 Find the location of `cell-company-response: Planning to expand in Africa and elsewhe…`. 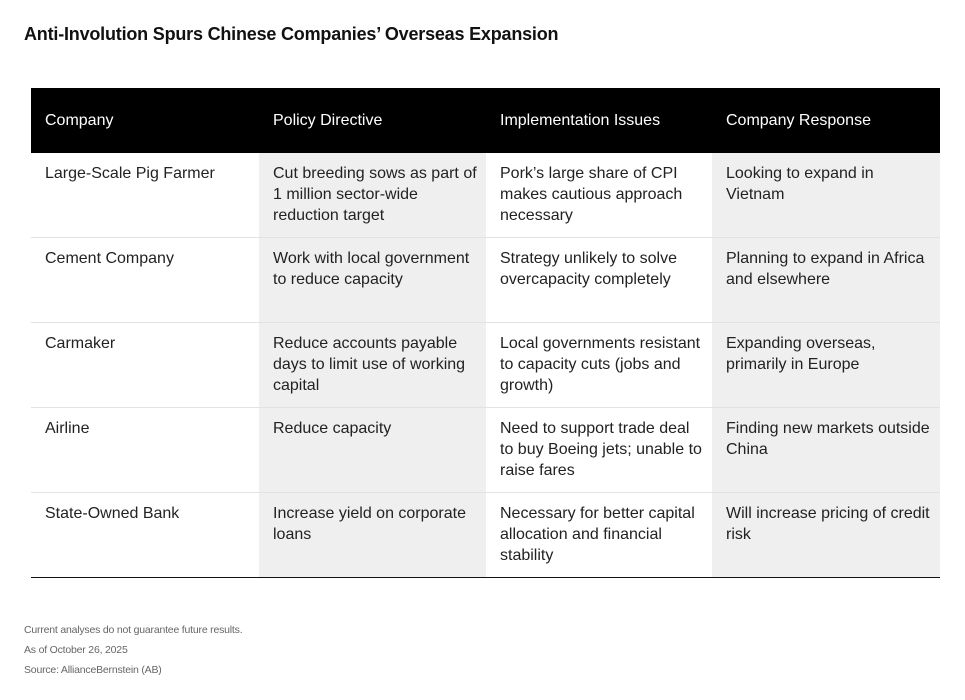

cell-company-response: Planning to expand in Africa and elsewhe… is located at coordinates (826, 280).